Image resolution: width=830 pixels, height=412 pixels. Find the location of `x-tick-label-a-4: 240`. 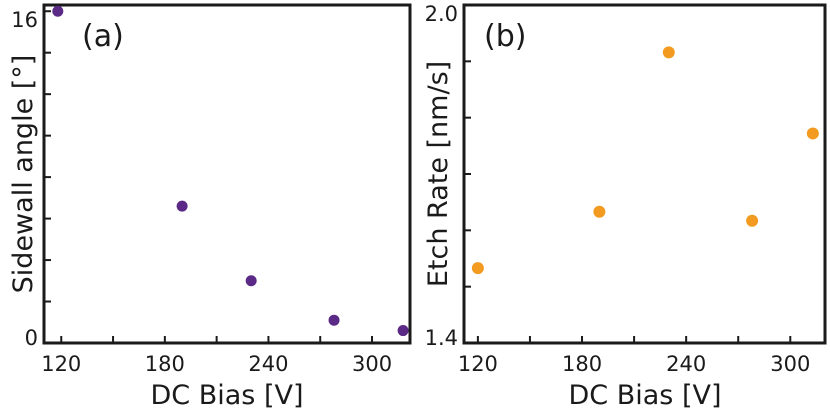

x-tick-label-a-4: 240 is located at coordinates (268, 364).